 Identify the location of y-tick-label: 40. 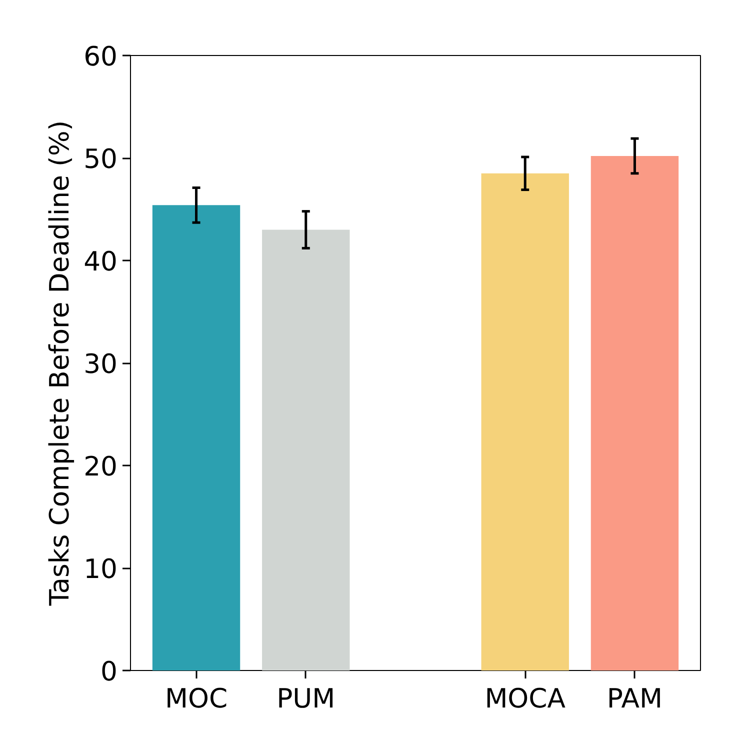
(101, 262).